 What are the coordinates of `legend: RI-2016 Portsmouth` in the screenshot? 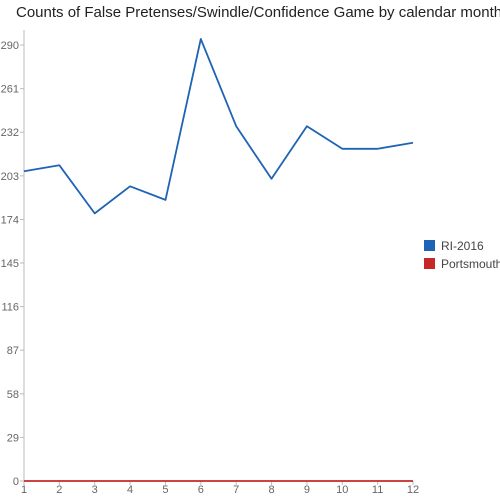 It's located at (462, 255).